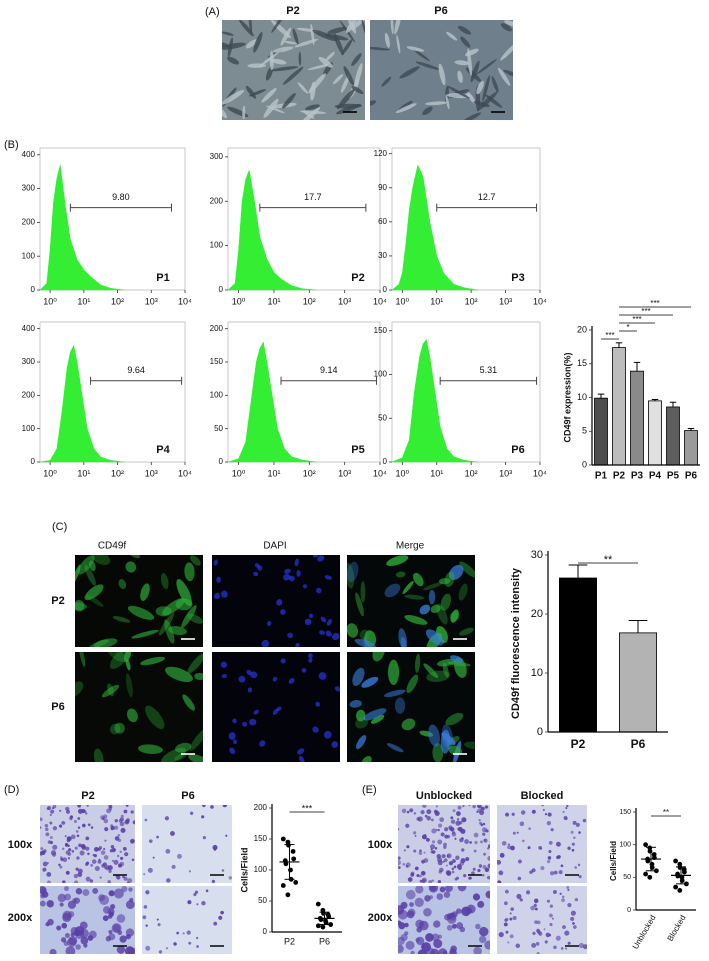 This screenshot has height=961, width=709. I want to click on x-tick-label: 10³, so click(505, 301).